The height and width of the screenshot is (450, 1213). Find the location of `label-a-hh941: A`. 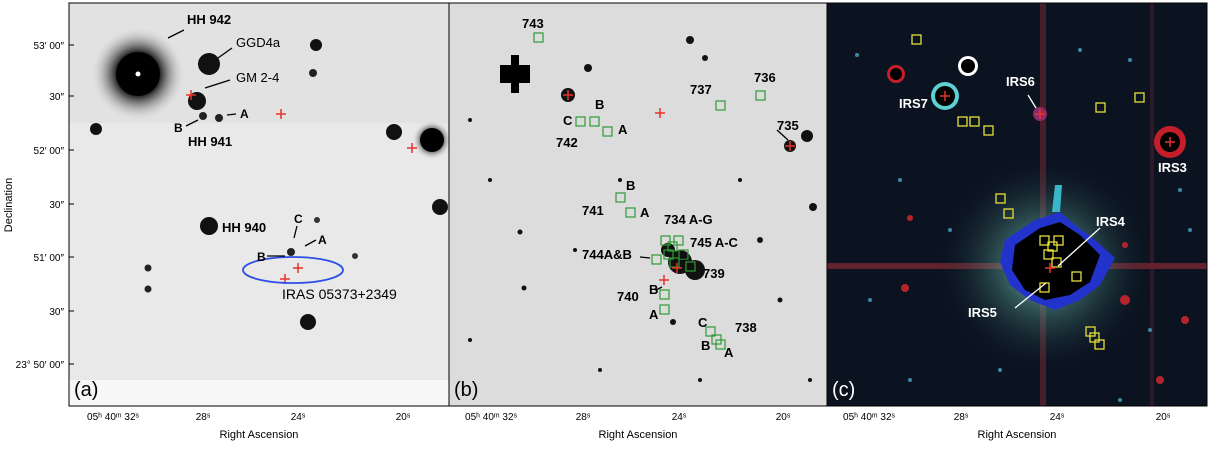

label-a-hh941: A is located at coordinates (244, 114).